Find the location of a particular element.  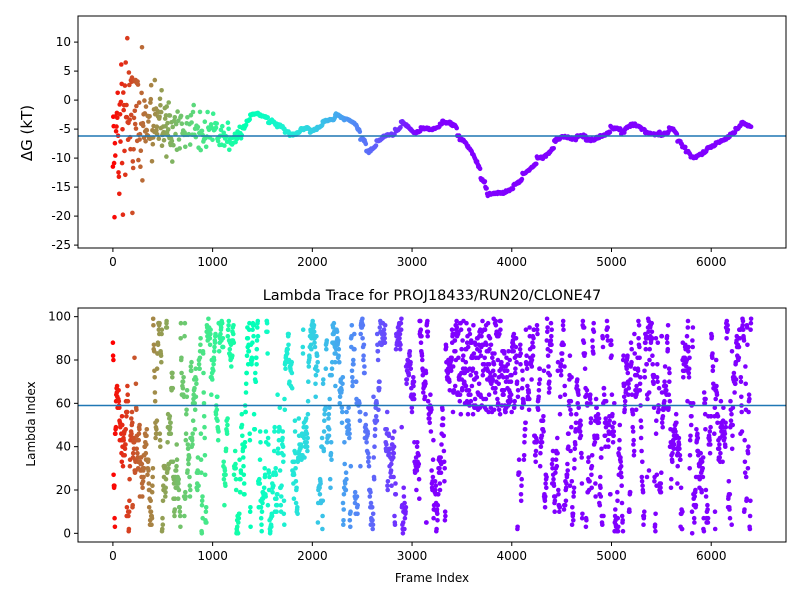

y-tick-label: -25 is located at coordinates (61, 245).